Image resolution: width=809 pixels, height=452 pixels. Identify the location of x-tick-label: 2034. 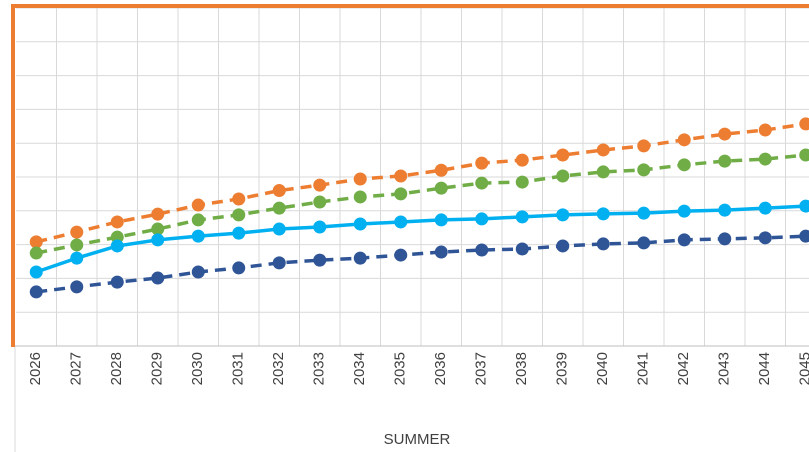
(359, 368).